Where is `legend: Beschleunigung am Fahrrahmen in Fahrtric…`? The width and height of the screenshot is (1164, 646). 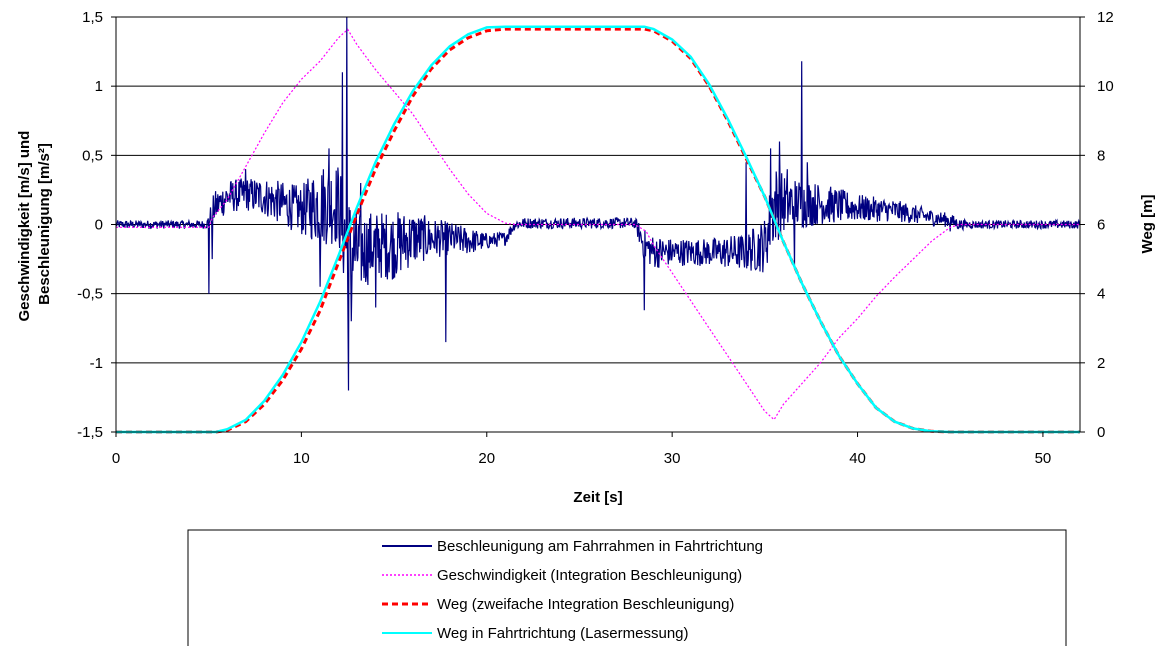 legend: Beschleunigung am Fahrrahmen in Fahrtric… is located at coordinates (627, 587).